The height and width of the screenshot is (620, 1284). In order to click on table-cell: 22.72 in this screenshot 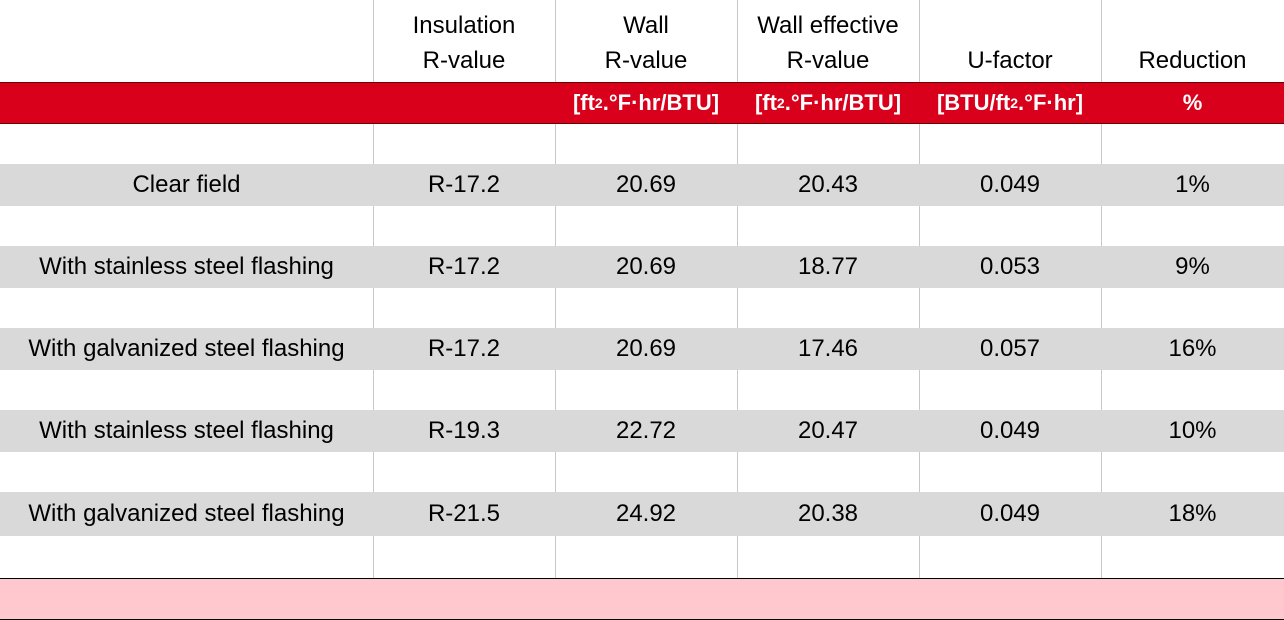, I will do `click(646, 430)`.